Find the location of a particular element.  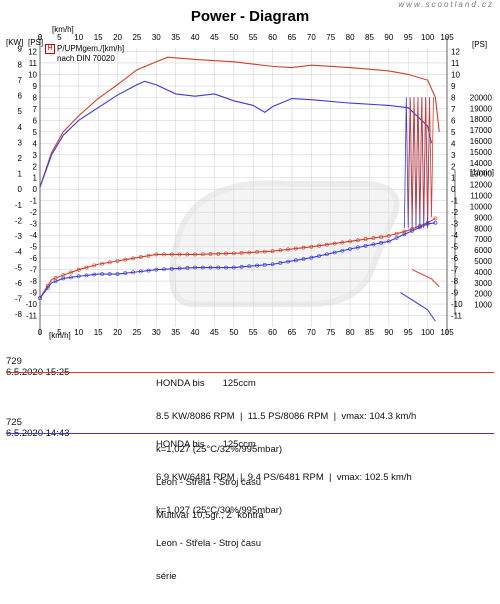

chart-title: Power - Diagram is located at coordinates (250, 16).